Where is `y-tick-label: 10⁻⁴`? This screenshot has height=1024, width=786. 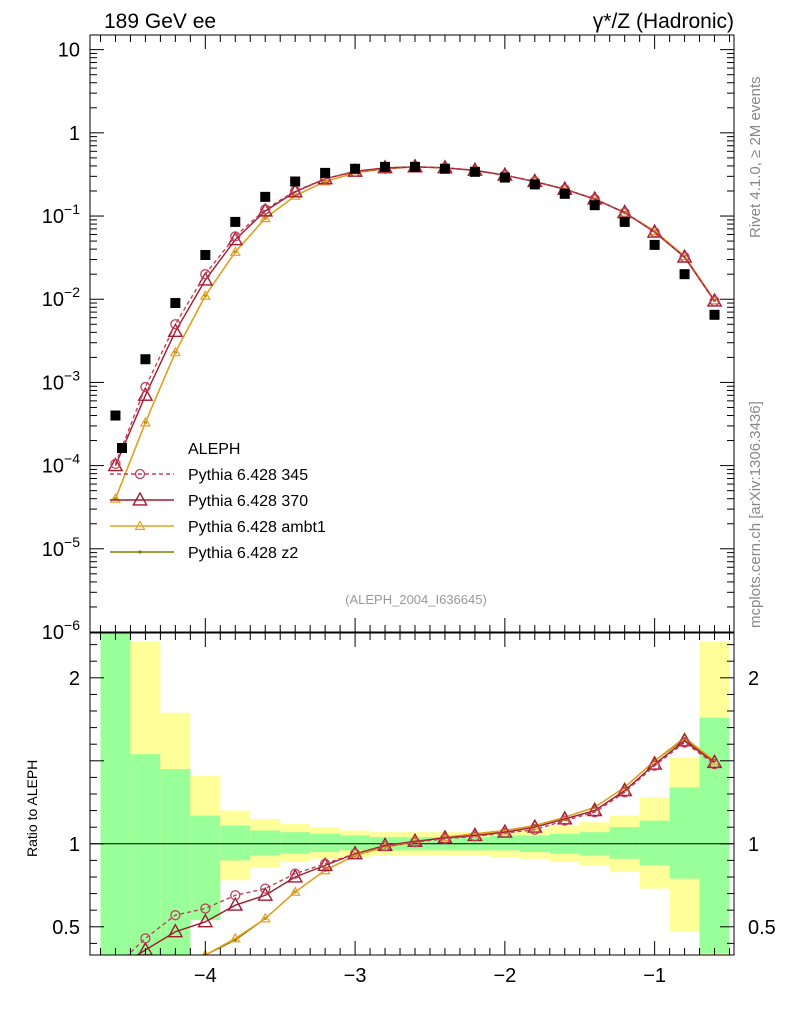
y-tick-label: 10⁻⁴ is located at coordinates (61, 464).